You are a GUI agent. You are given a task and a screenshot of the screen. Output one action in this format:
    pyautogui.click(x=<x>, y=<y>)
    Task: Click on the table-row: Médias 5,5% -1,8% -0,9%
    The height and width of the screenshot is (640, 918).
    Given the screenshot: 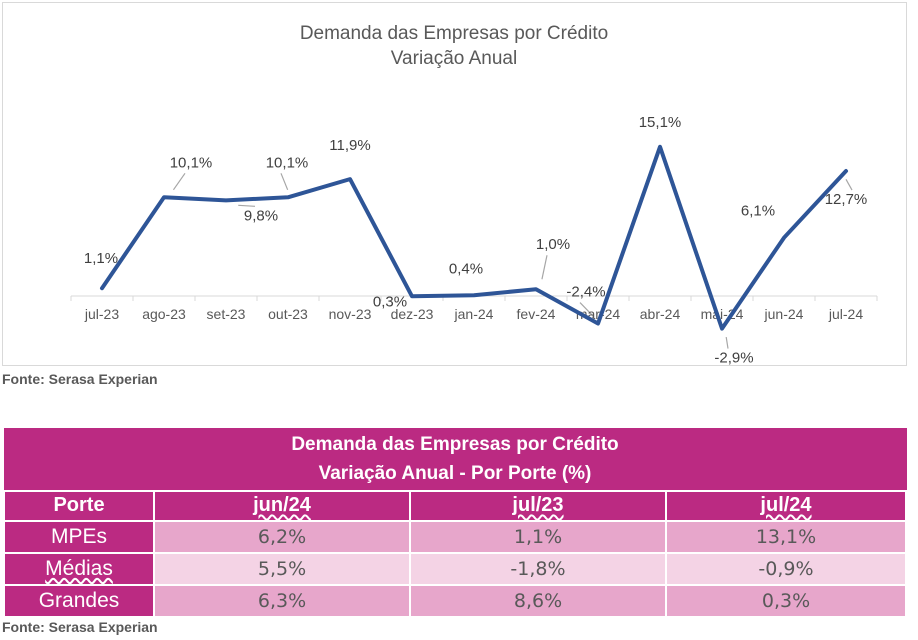 What is the action you would take?
    pyautogui.click(x=455, y=568)
    